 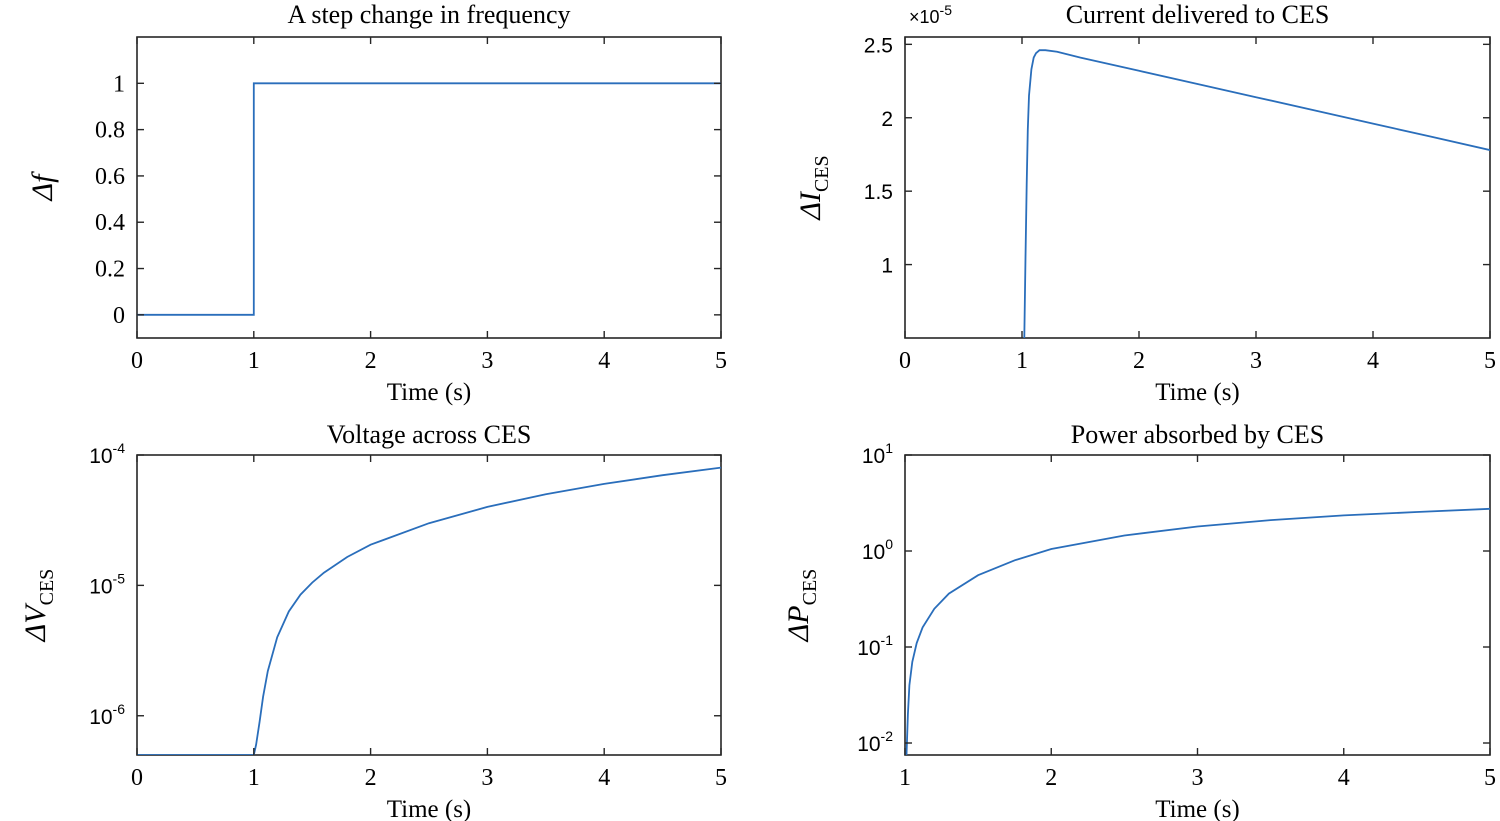 What do you see at coordinates (878, 192) in the screenshot?
I see `y-tick-label: 1.5` at bounding box center [878, 192].